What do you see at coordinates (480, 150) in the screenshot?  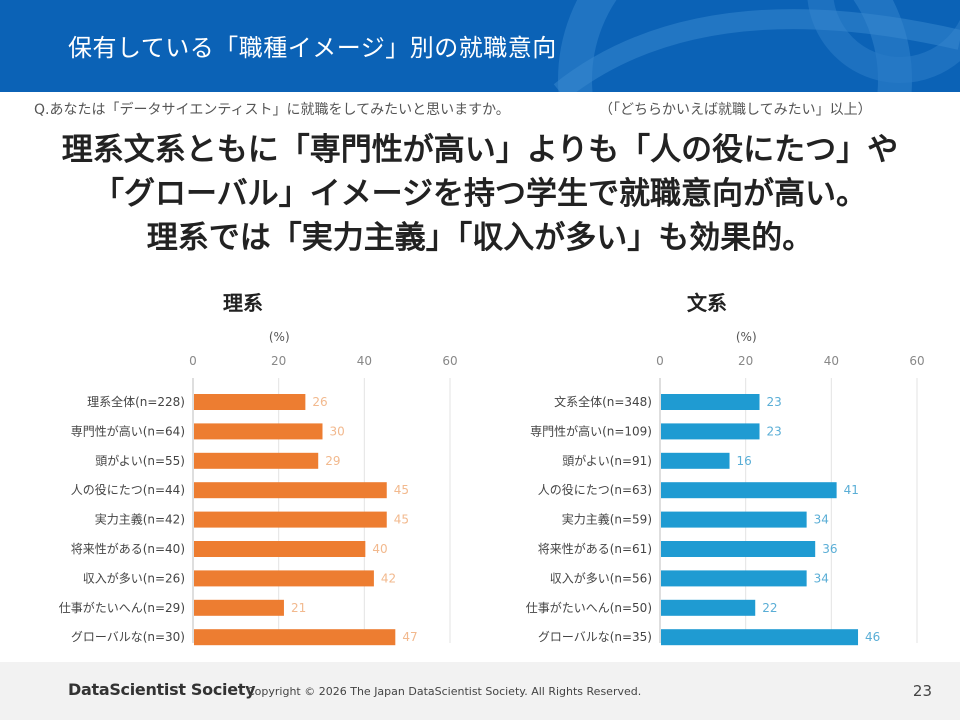 I see `headline-line-1: 理系文系ともに「専門性が高い」よりも「人の役にたつ」や` at bounding box center [480, 150].